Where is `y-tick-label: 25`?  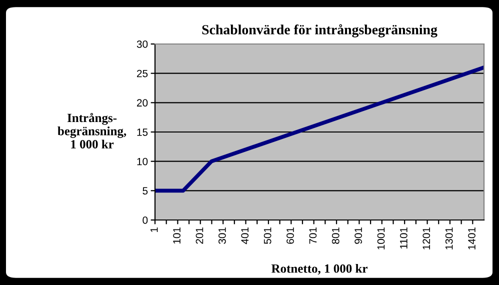 y-tick-label: 25 is located at coordinates (142, 74).